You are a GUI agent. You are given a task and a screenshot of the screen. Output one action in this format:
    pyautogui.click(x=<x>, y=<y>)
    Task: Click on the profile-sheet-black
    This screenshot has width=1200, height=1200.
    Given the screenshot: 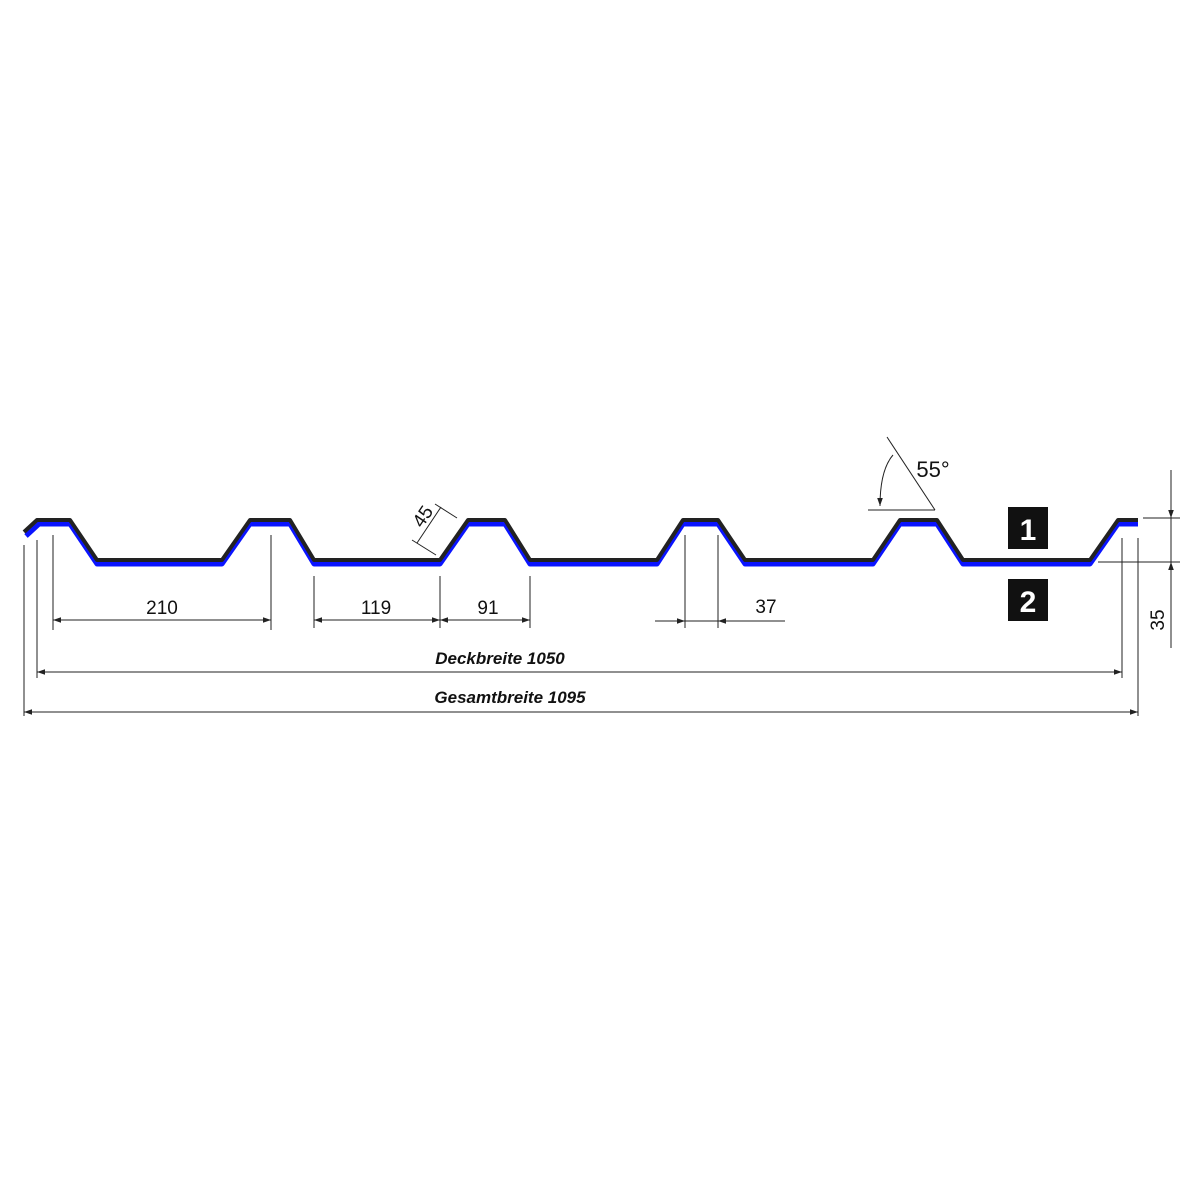 What is the action you would take?
    pyautogui.click(x=580, y=540)
    